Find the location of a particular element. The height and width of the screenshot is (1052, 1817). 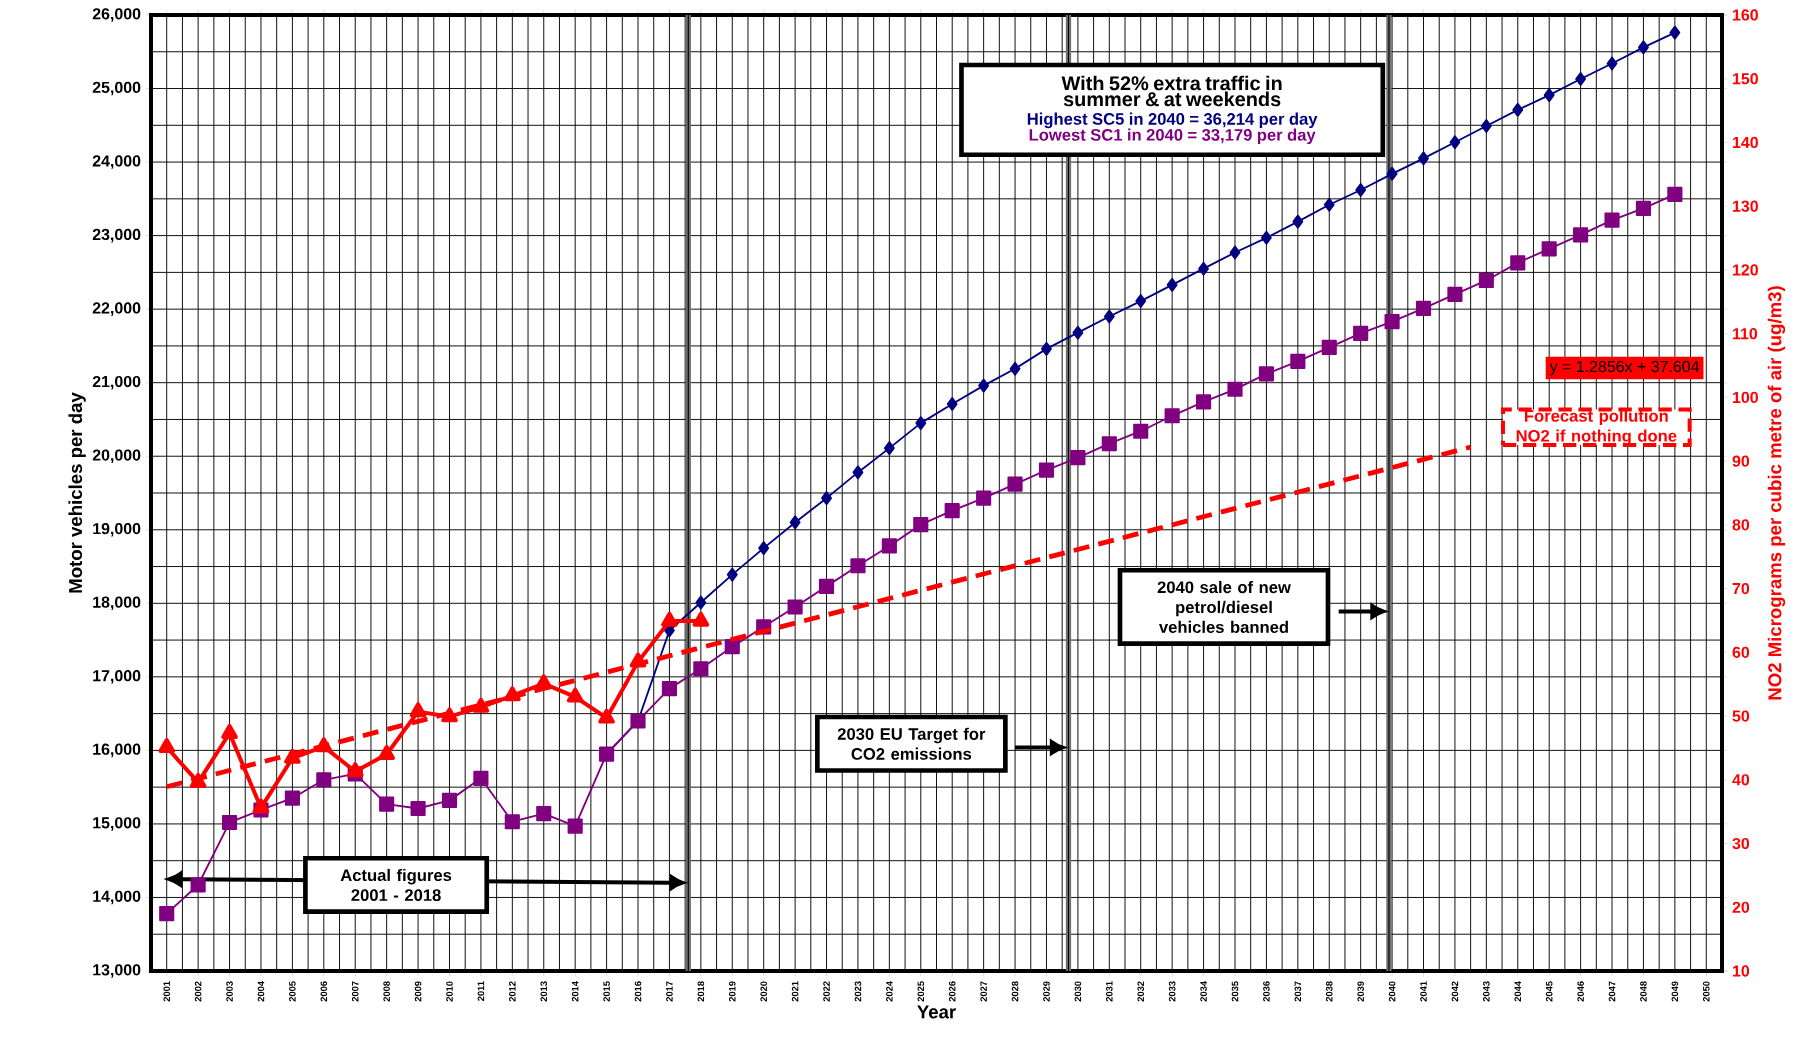

x-tick-label: 2048 is located at coordinates (1643, 991).